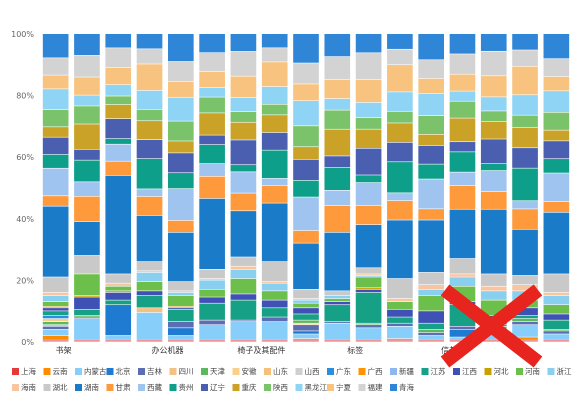 This screenshot has width=583, height=407. What do you see at coordinates (123, 371) in the screenshot?
I see `legend-label: 北京` at bounding box center [123, 371].